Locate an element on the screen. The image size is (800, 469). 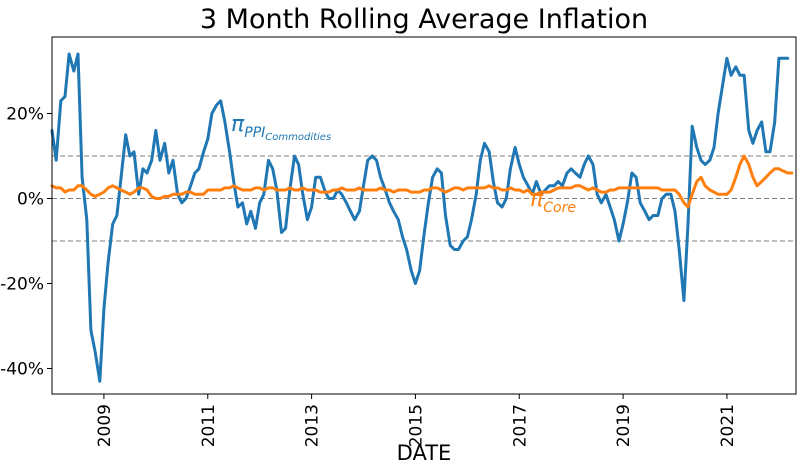
y-tick-label: 20% is located at coordinates (25, 115).